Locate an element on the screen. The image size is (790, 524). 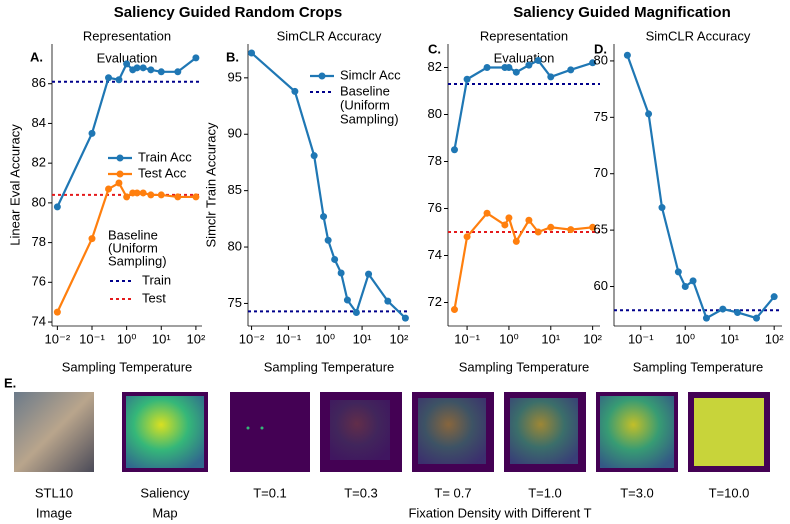
y-tick-label: 70 is located at coordinates (601, 172).